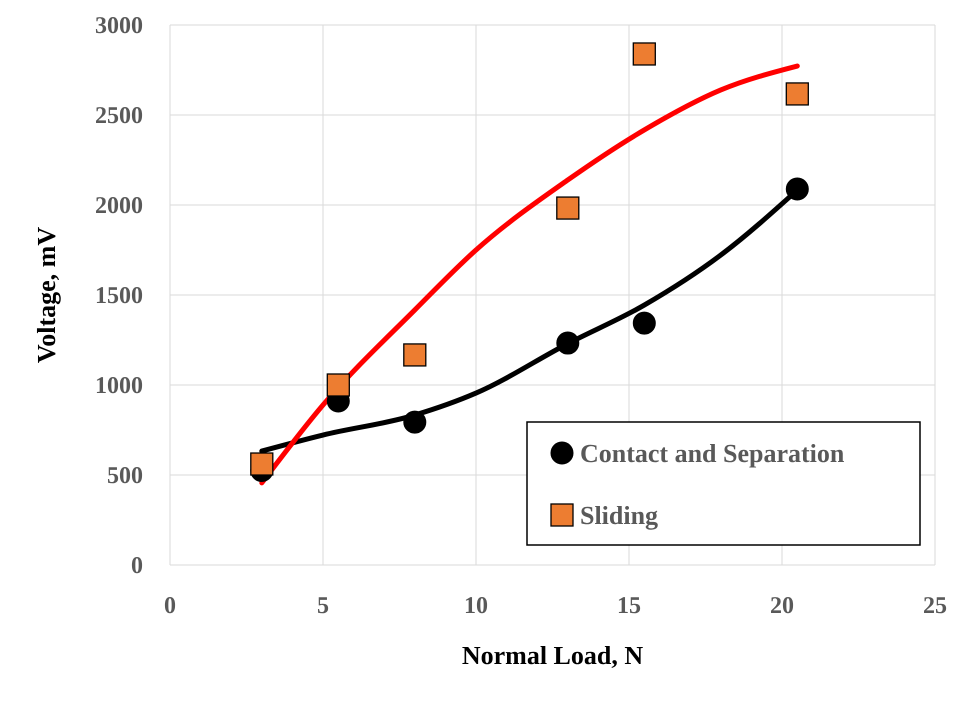 This screenshot has height=701, width=960. What do you see at coordinates (137, 566) in the screenshot?
I see `y-tick-label: 0` at bounding box center [137, 566].